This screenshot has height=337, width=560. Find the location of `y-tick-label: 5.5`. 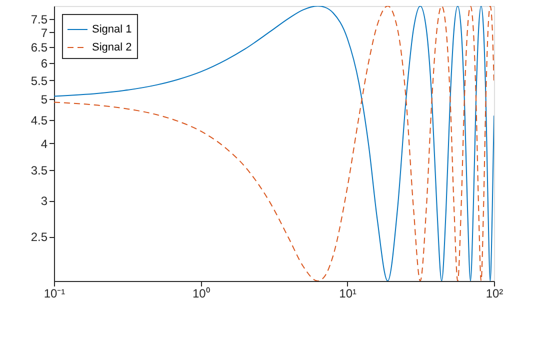

y-tick-label: 5.5 is located at coordinates (39, 81).